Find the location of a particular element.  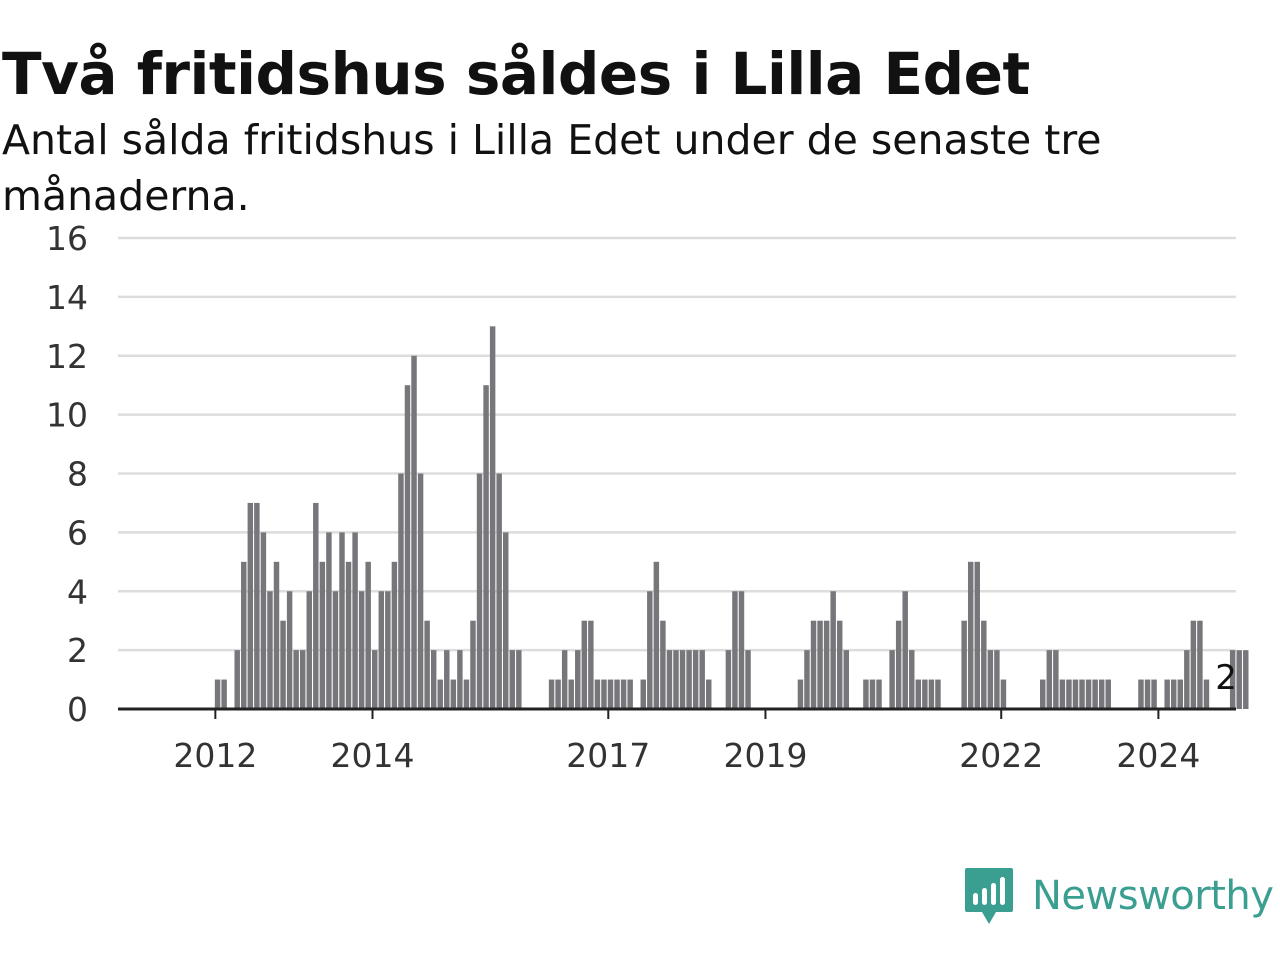

newsworthy-logo-icon is located at coordinates (989, 896).